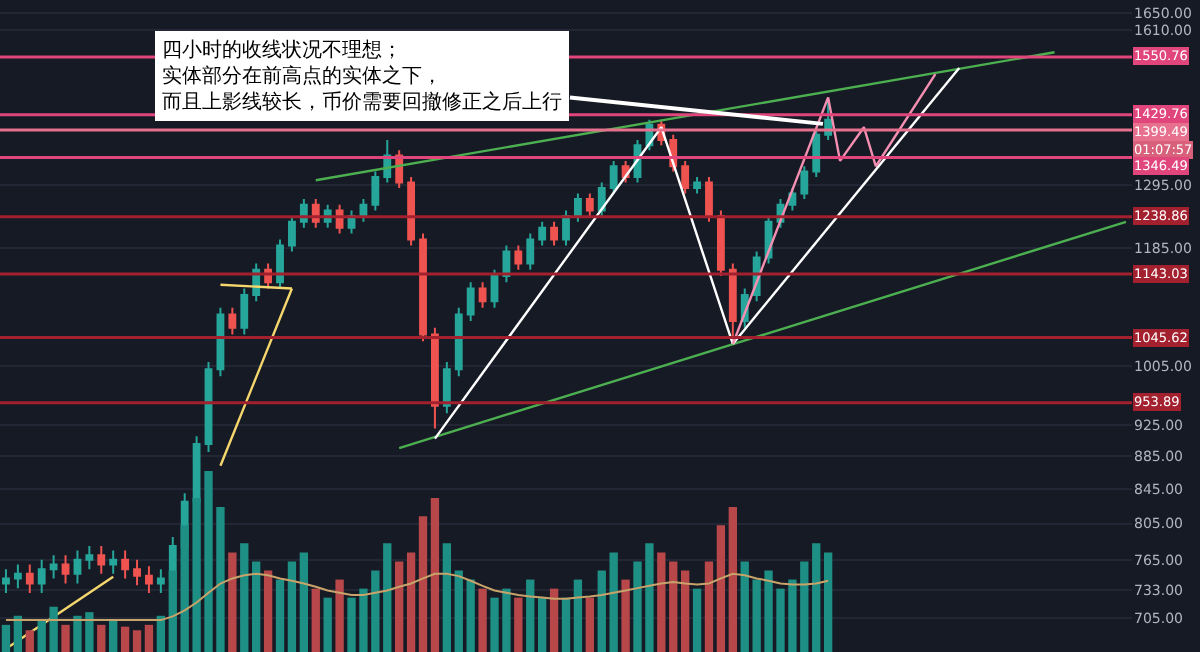  Describe the element at coordinates (362, 76) in the screenshot. I see `annotation: 四小时的收线状况不理想；实体部分在前高点的实体之下，而且上影线较长，币价需要回撤修正之后上行` at that location.